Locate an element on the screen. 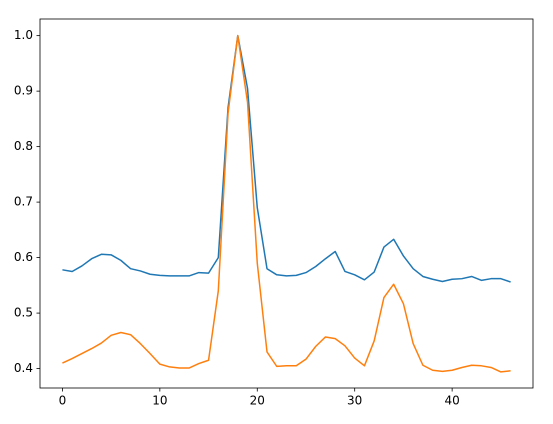  x-tick-label: 20 is located at coordinates (257, 401).